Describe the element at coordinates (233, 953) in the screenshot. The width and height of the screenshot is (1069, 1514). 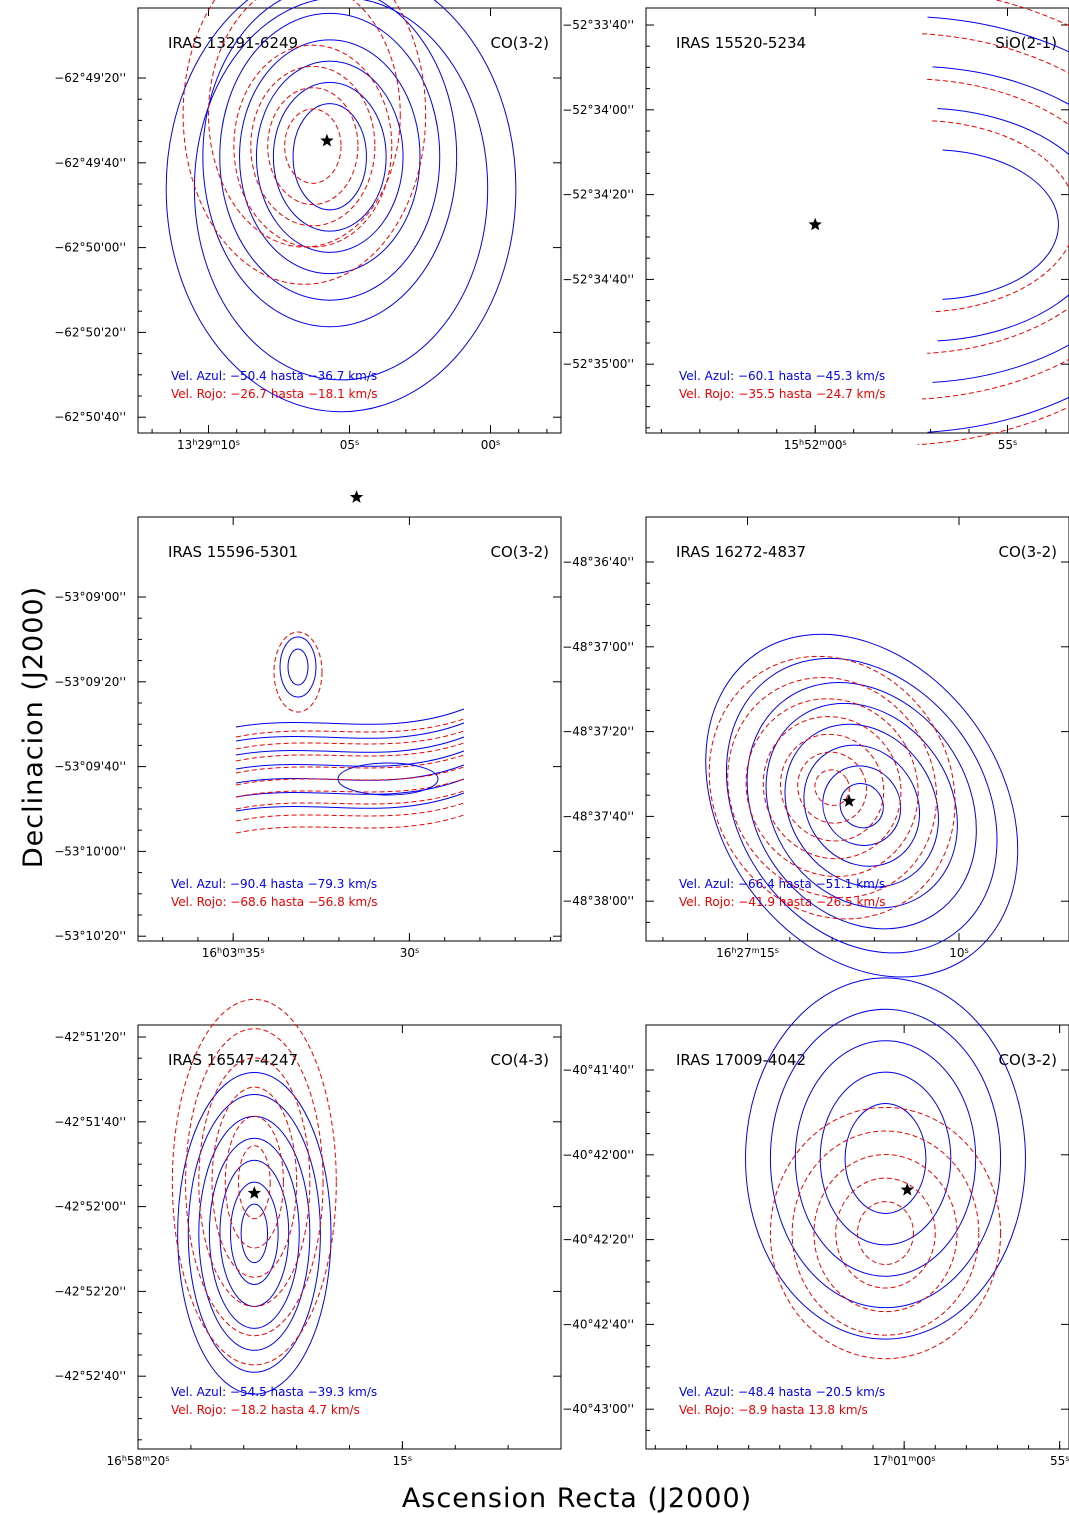
I see `x-tick-label: 16h03m35s` at that location.